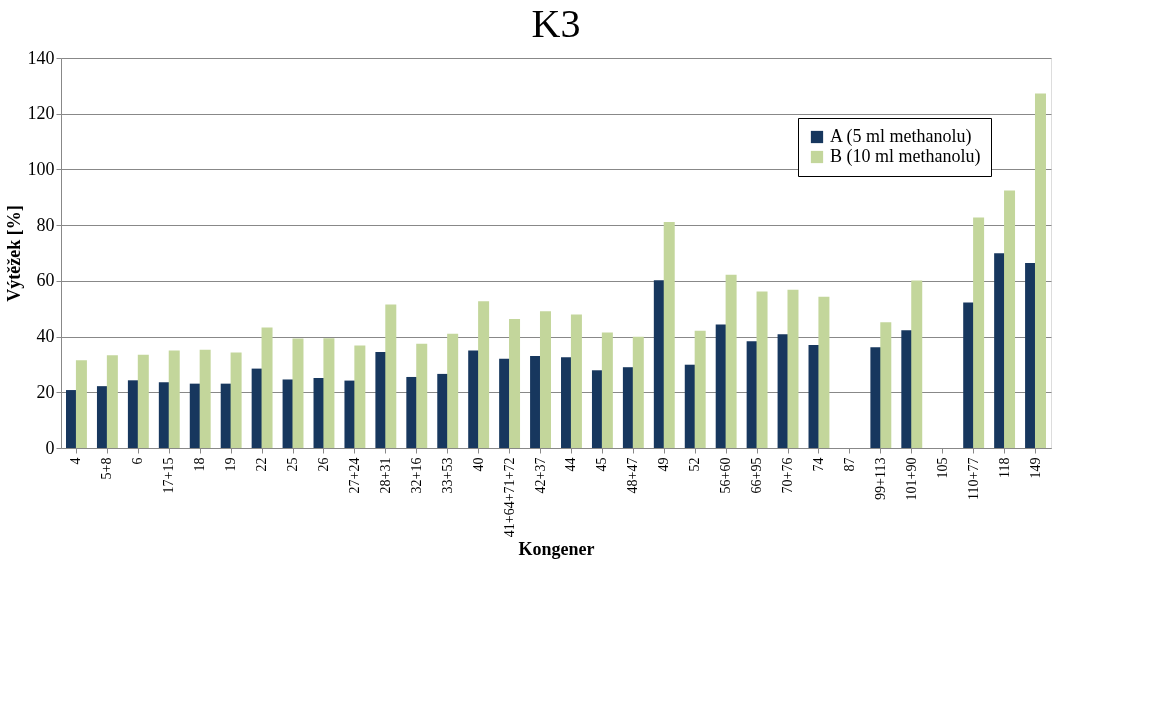 The height and width of the screenshot is (707, 1169). What do you see at coordinates (416, 475) in the screenshot?
I see `x-tick-label: 32+16` at bounding box center [416, 475].